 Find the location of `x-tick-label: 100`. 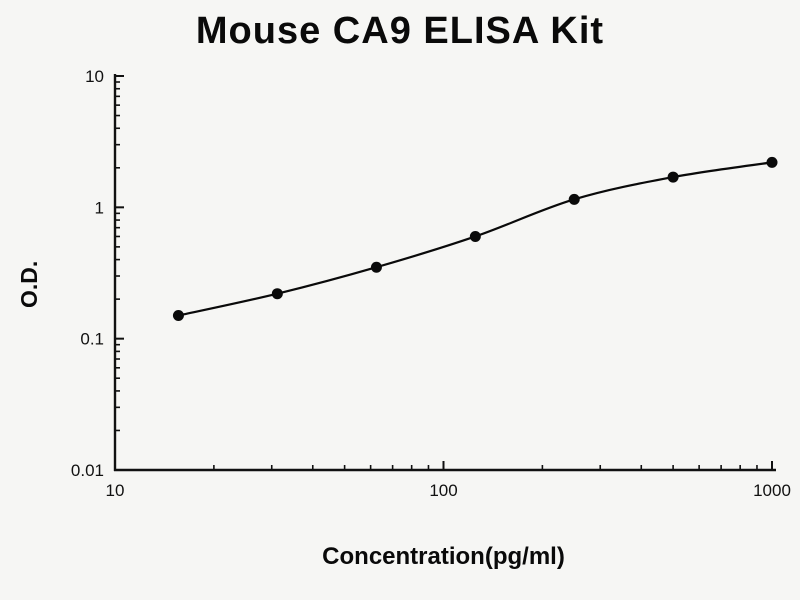

x-tick-label: 100 is located at coordinates (443, 490).